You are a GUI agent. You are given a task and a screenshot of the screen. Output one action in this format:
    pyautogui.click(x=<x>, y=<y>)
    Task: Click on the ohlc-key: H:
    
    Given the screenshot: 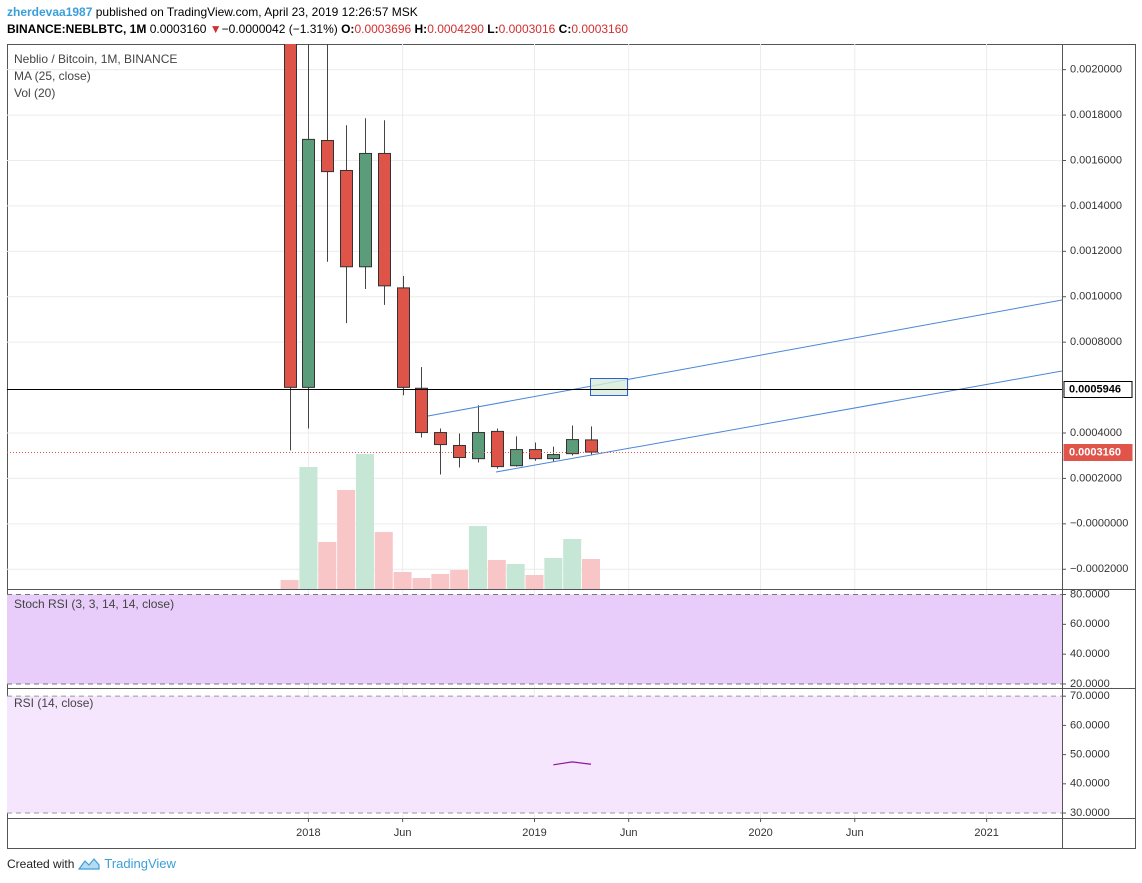 What is the action you would take?
    pyautogui.click(x=421, y=29)
    